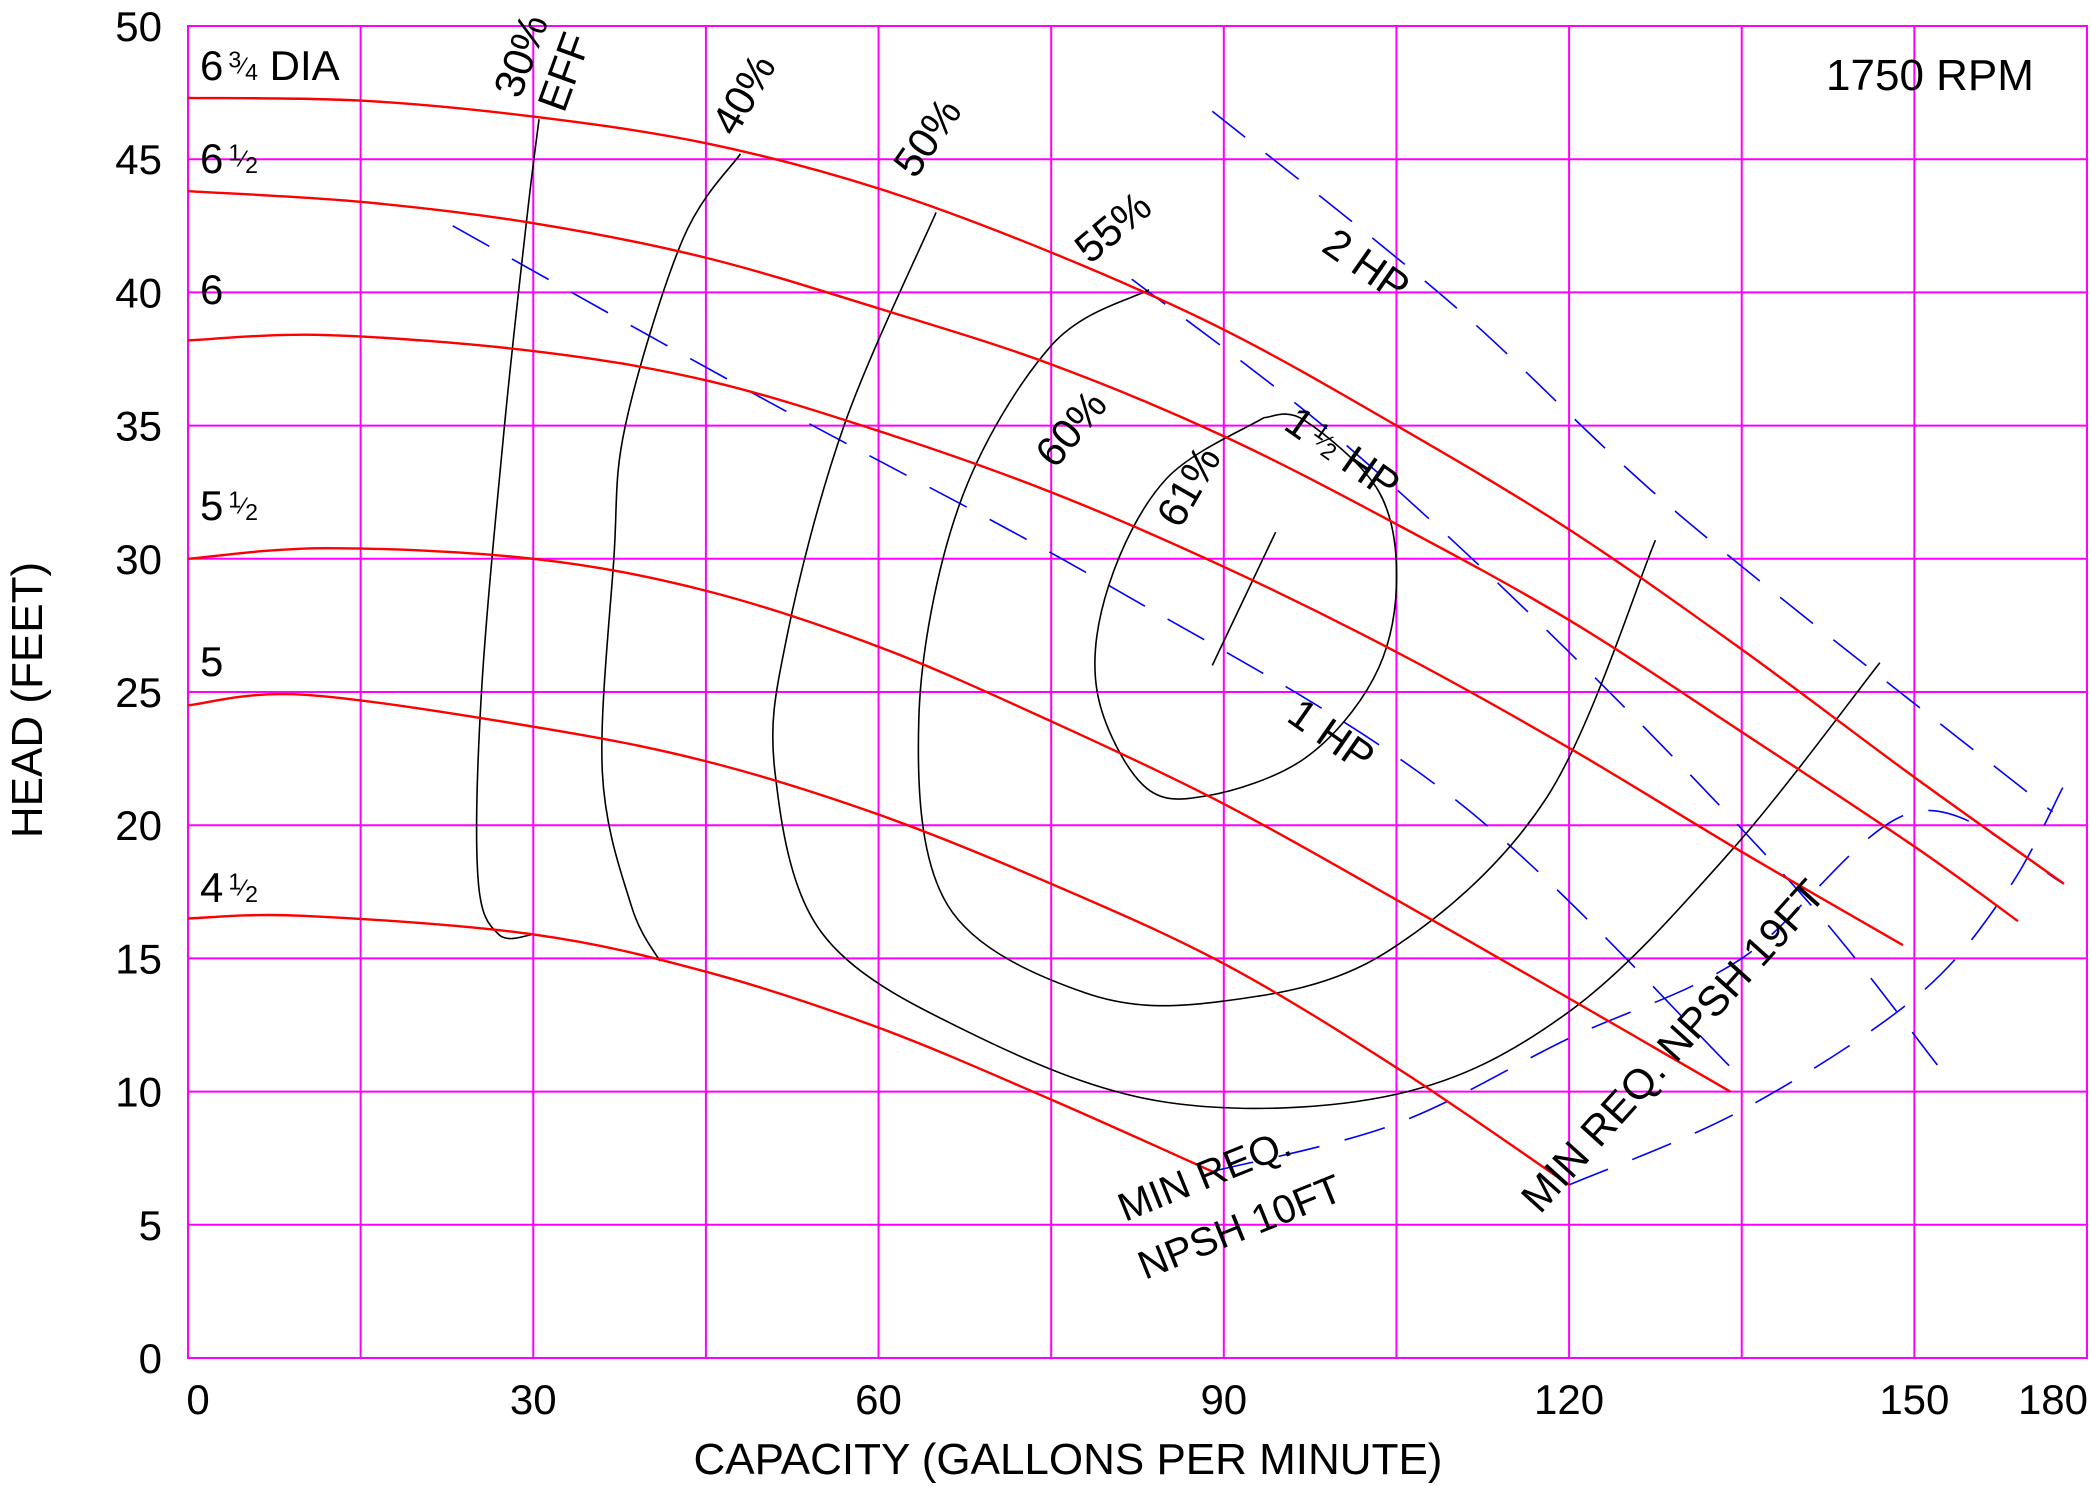 This screenshot has width=2091, height=1486. Describe the element at coordinates (150, 1225) in the screenshot. I see `y-tick-label: 5` at that location.